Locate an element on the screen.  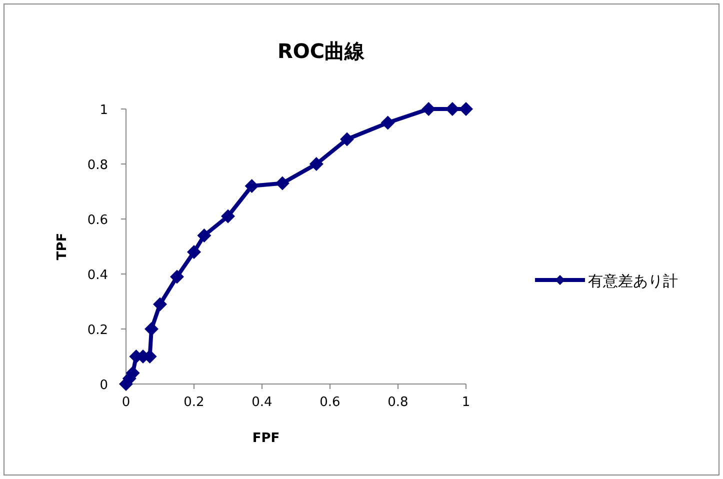
x-tick-label: 0 is located at coordinates (126, 402).